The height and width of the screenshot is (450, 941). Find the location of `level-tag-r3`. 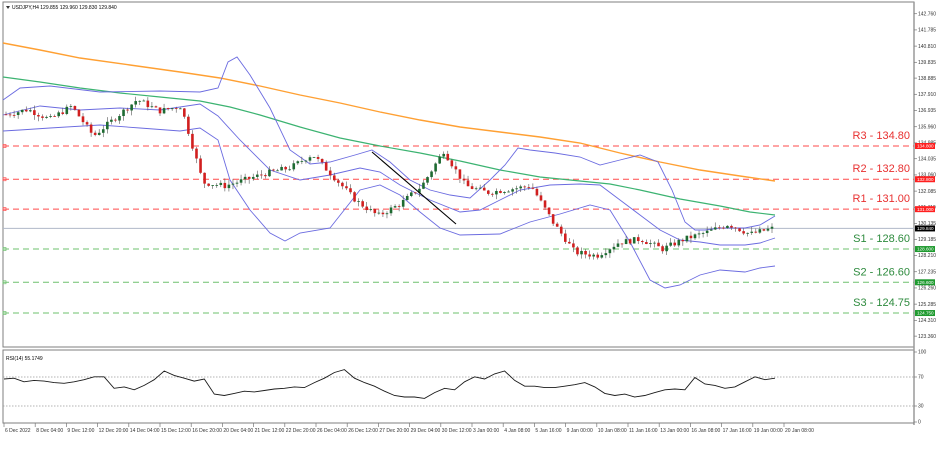

level-tag-r3 is located at coordinates (925, 146).